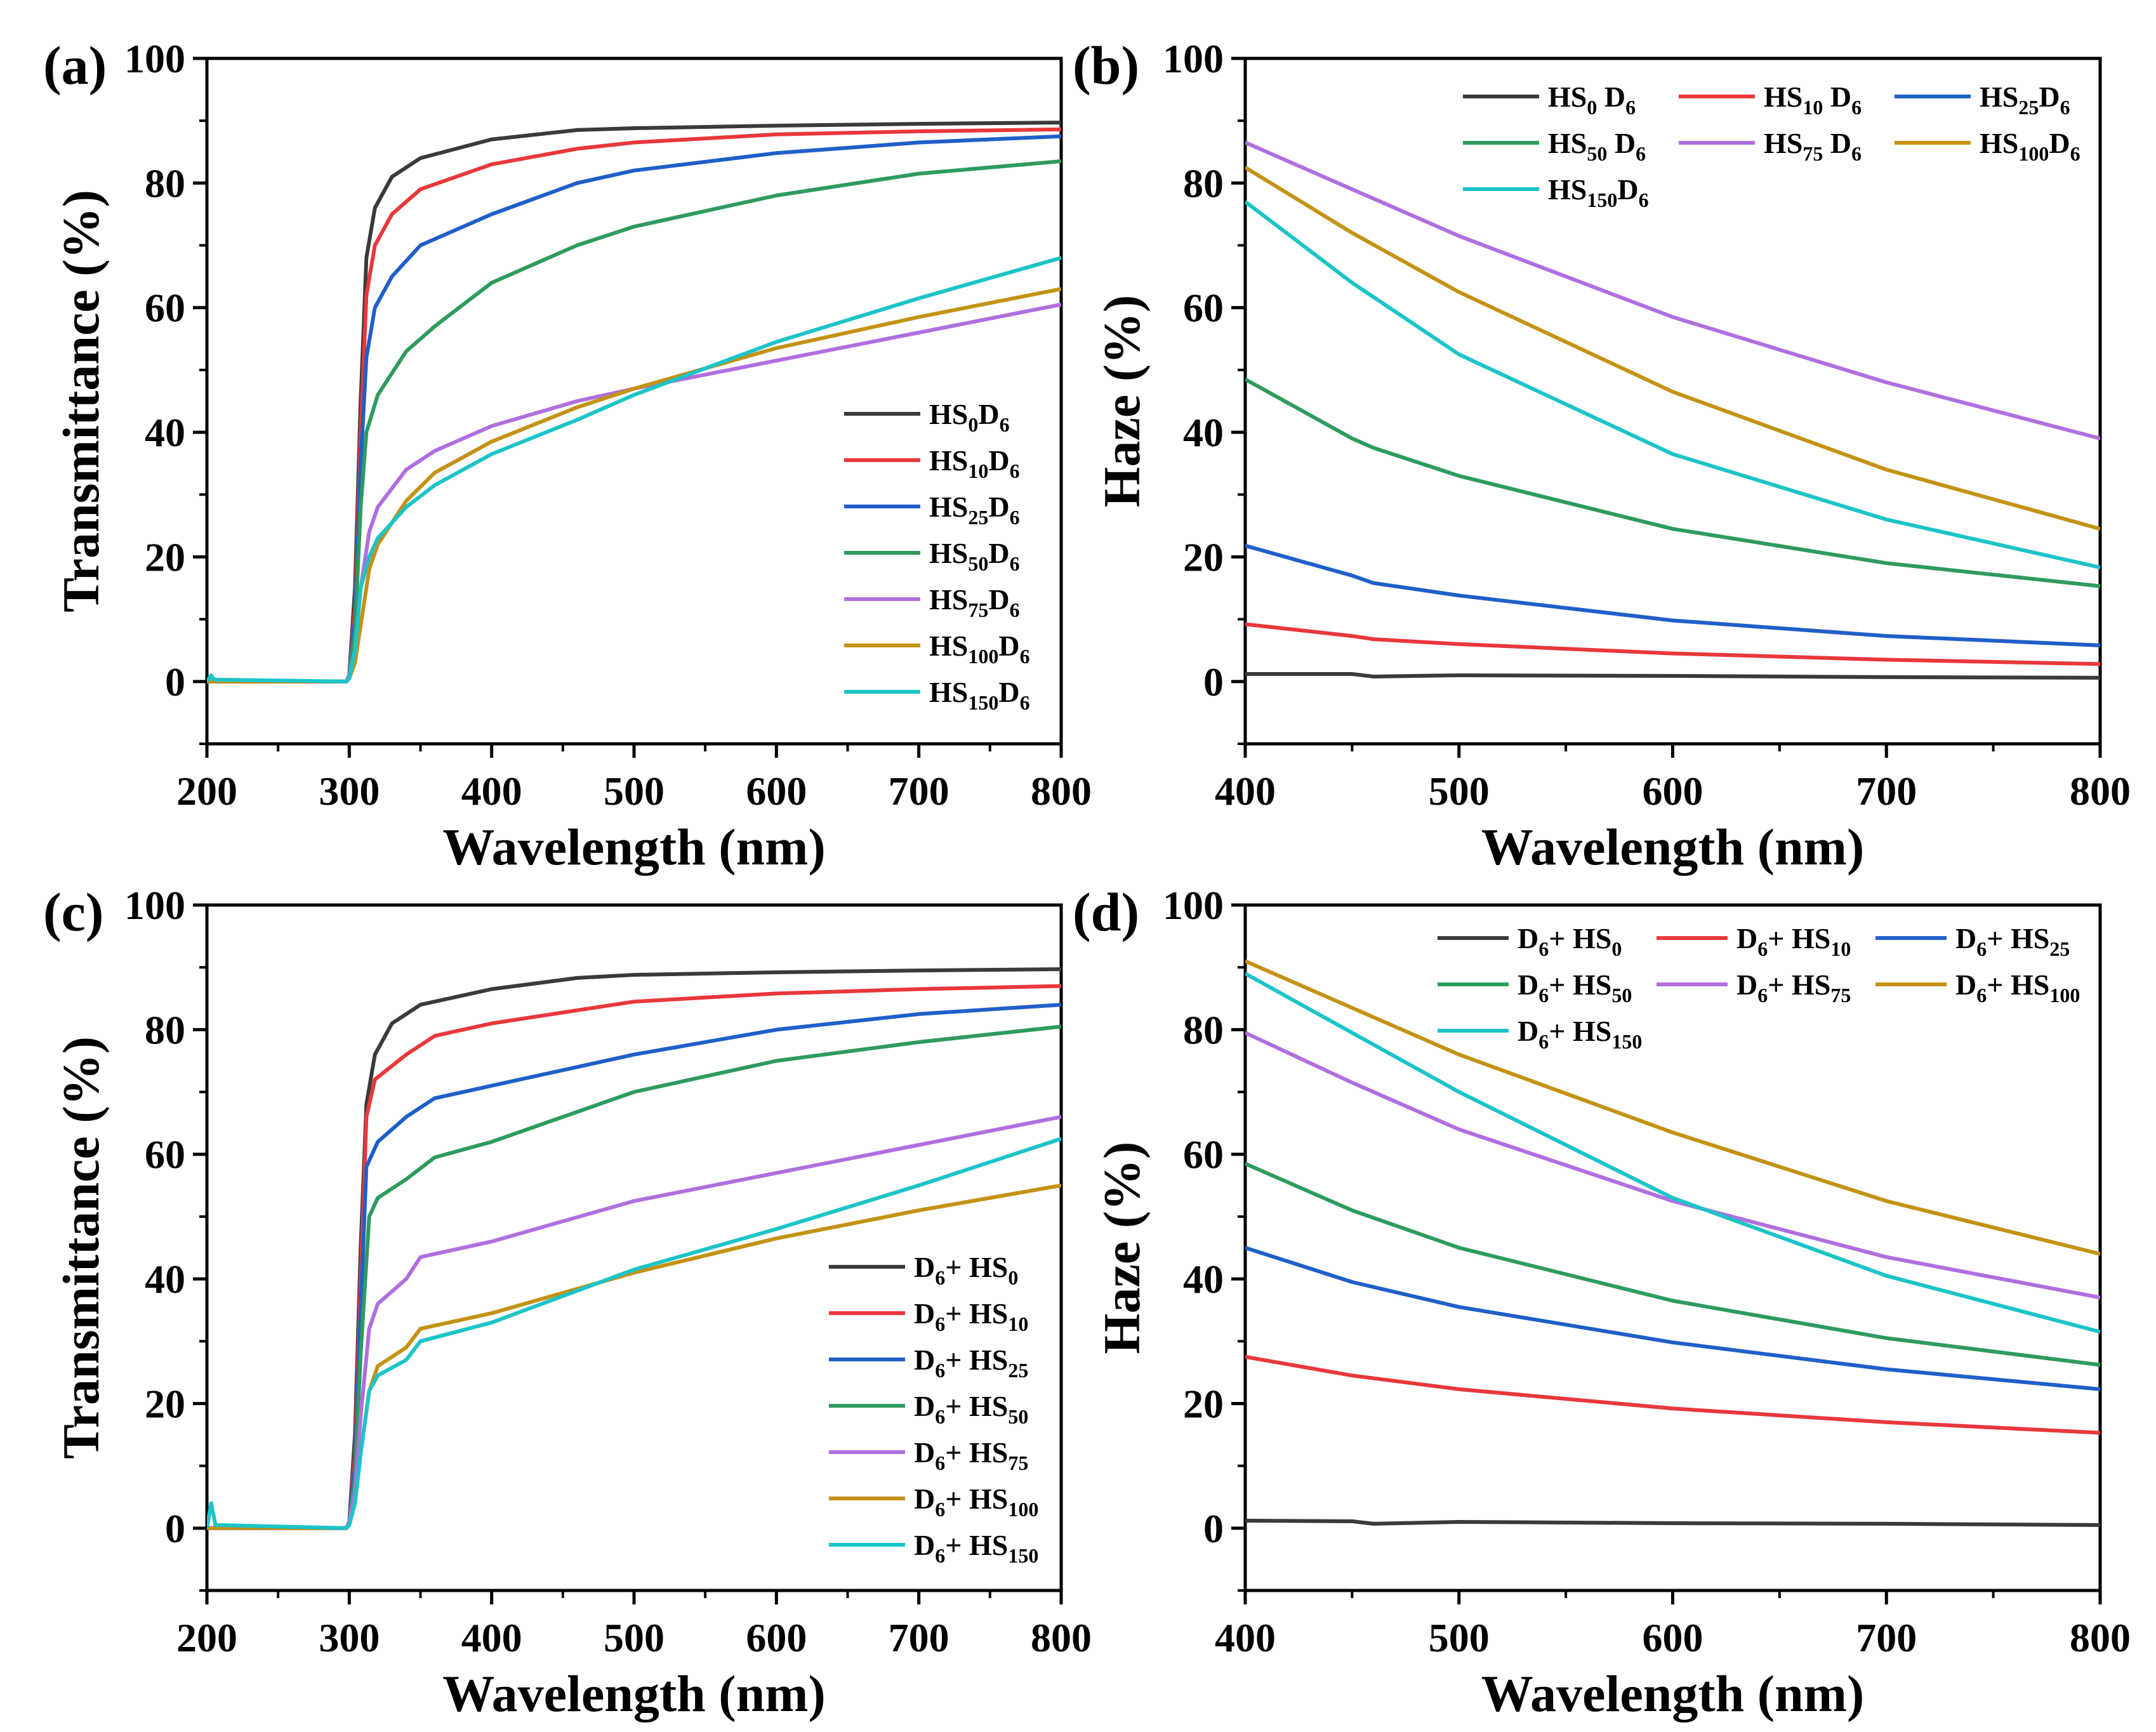 This screenshot has height=1732, width=2156. What do you see at coordinates (974, 463) in the screenshot?
I see `legend-entry: HS10D6` at bounding box center [974, 463].